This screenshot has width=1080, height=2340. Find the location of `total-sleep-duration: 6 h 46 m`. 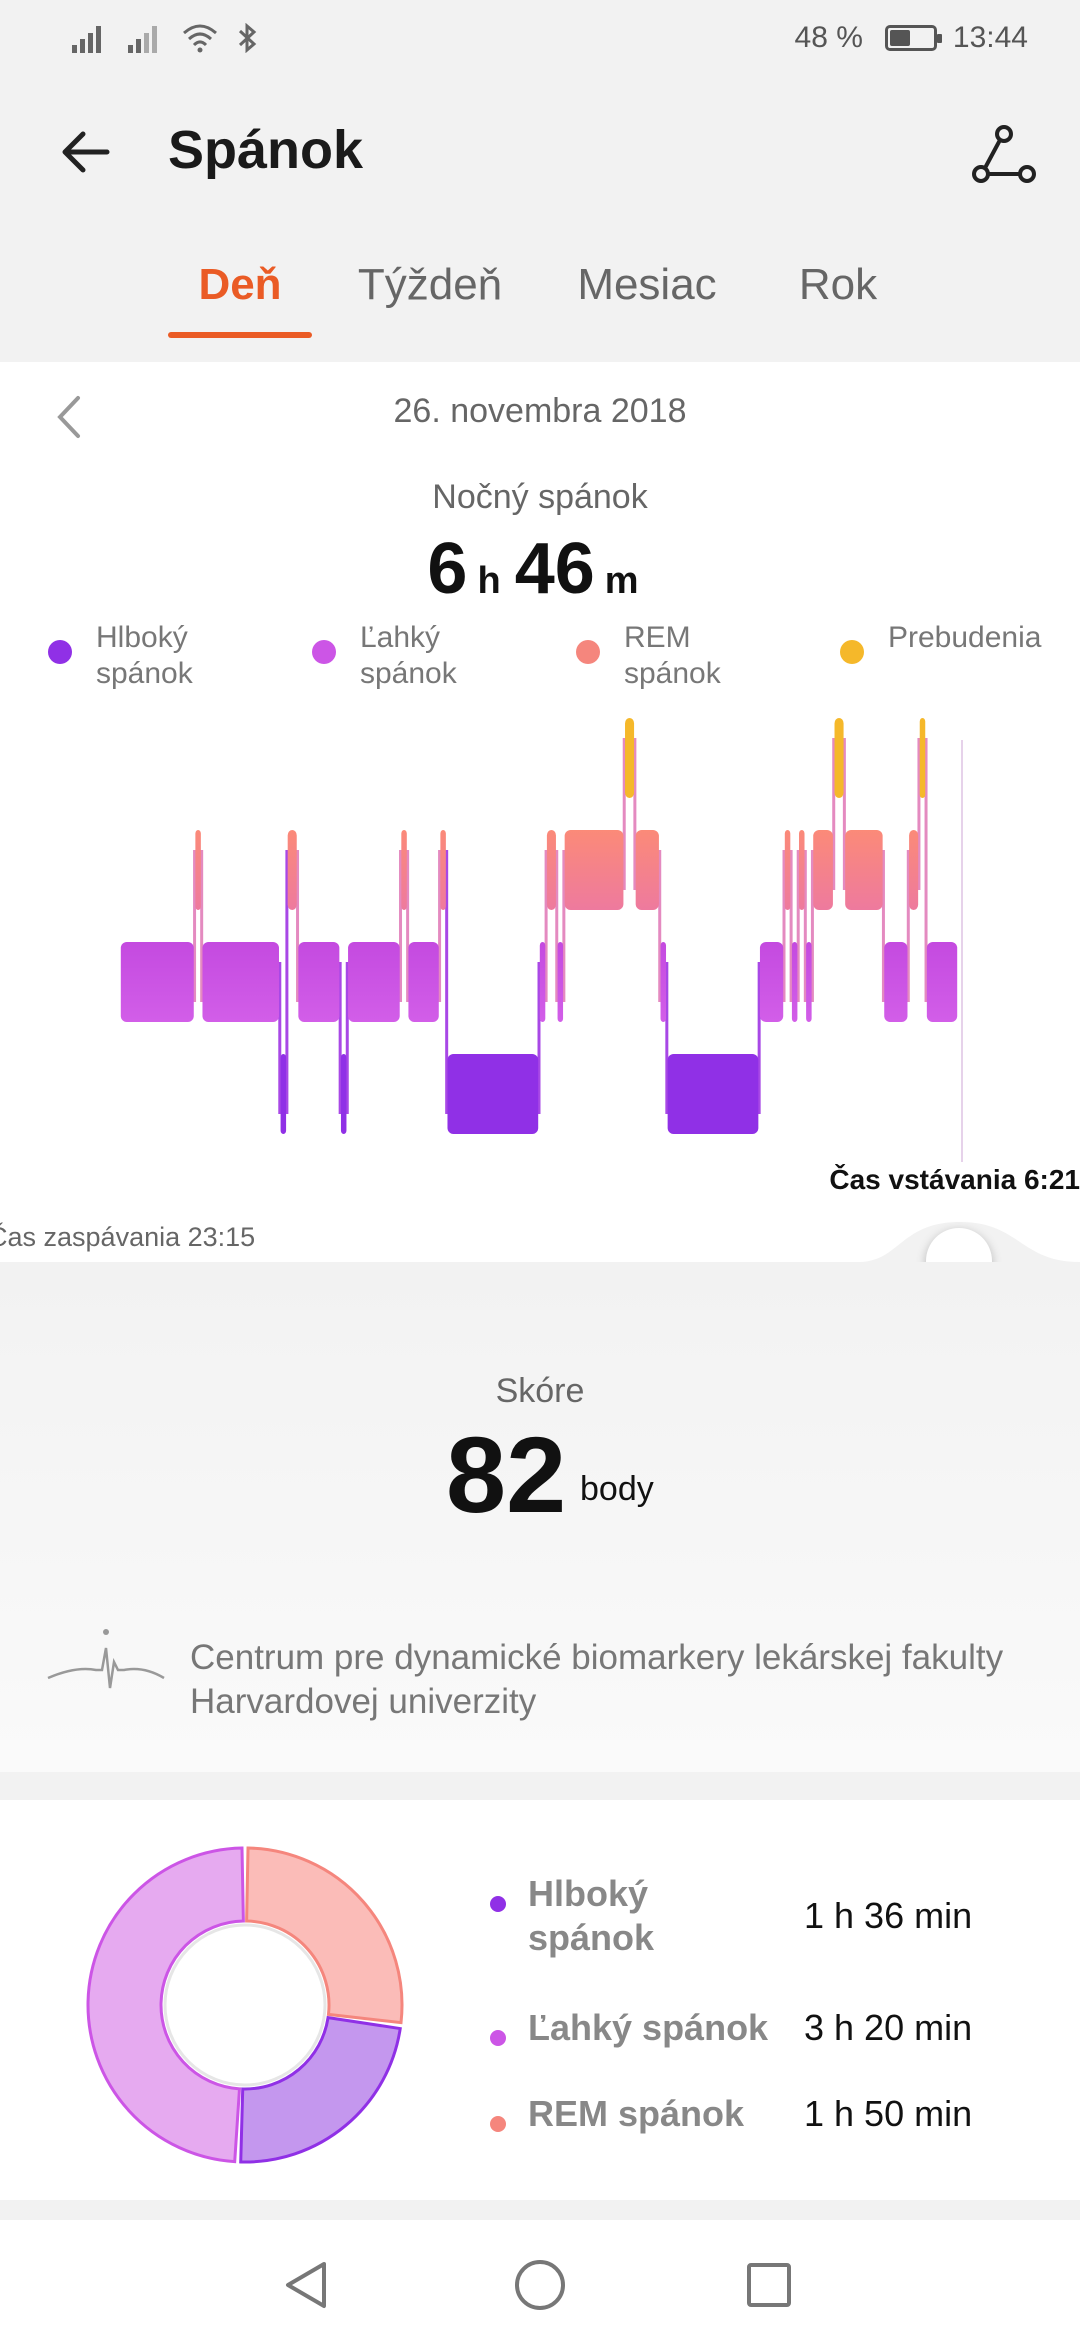

total-sleep-duration: 6 h 46 m is located at coordinates (540, 569).